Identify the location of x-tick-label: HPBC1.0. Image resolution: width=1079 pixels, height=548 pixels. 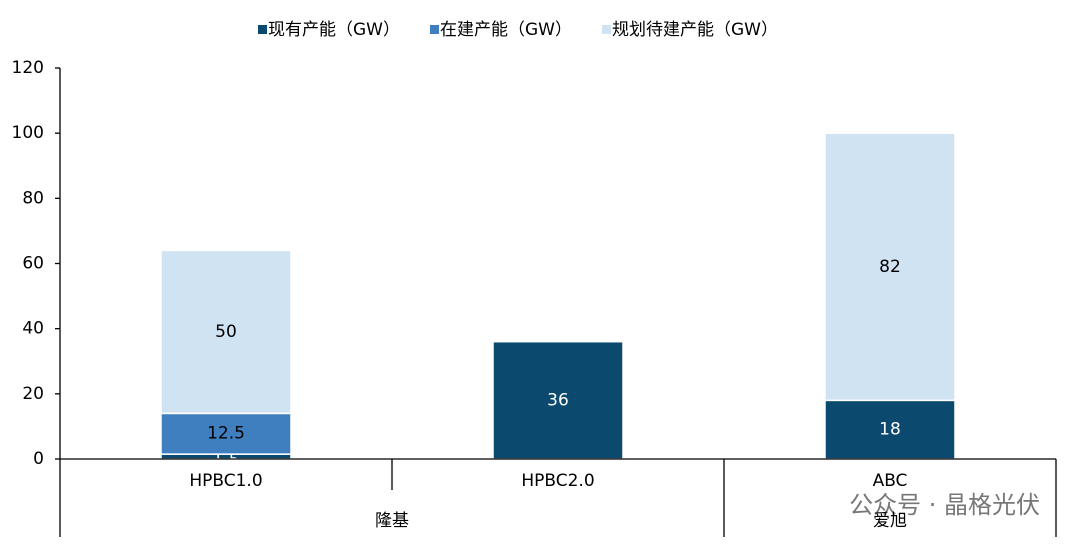
(225, 481).